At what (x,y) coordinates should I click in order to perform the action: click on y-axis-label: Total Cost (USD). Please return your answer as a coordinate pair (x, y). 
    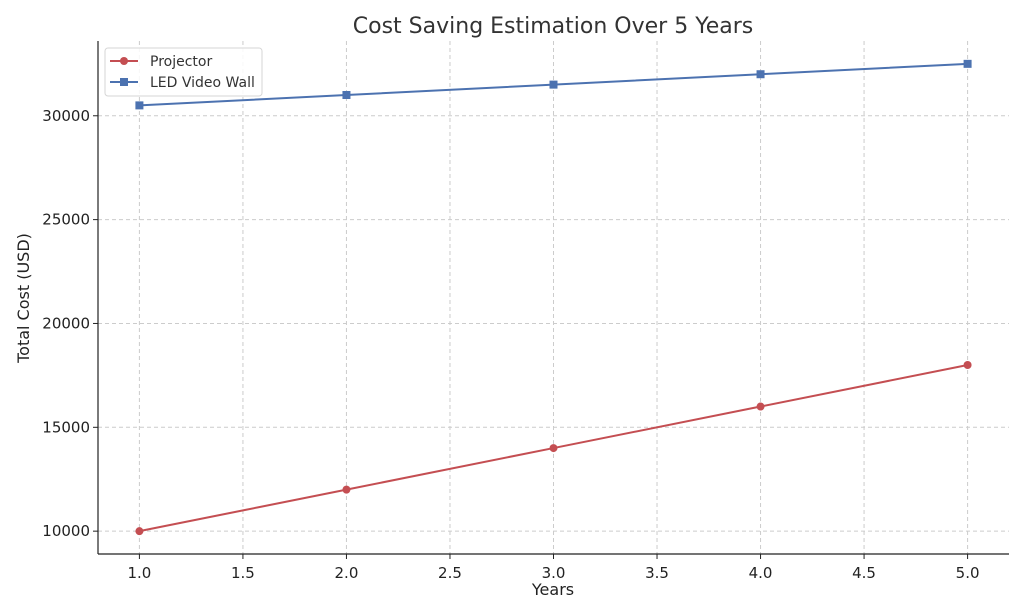
    Looking at the image, I should click on (23, 298).